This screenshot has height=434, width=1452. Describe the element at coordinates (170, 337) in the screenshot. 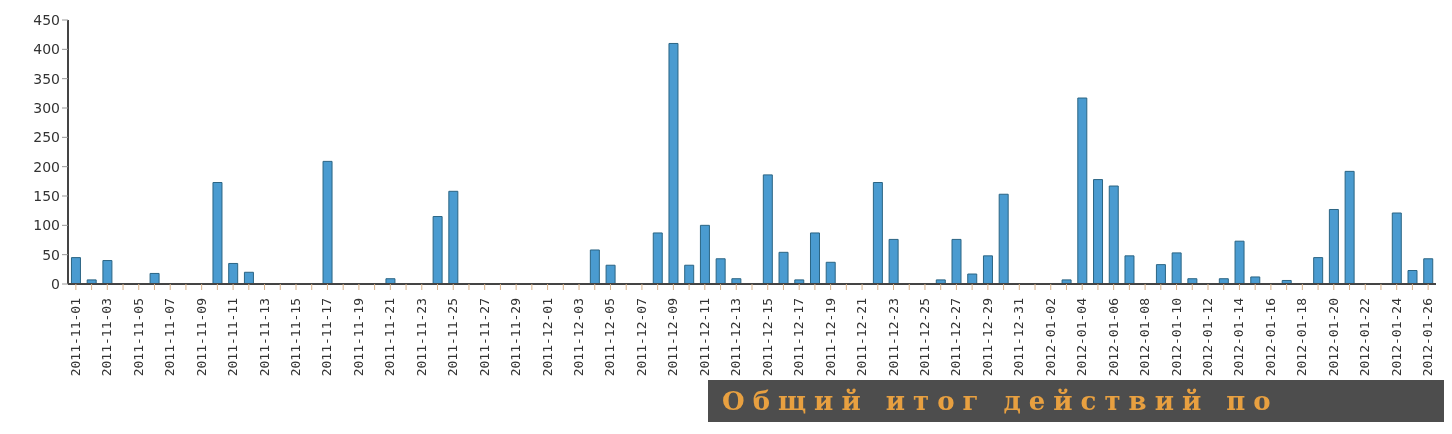

I see `x-tick-label: 2011-11-07` at that location.